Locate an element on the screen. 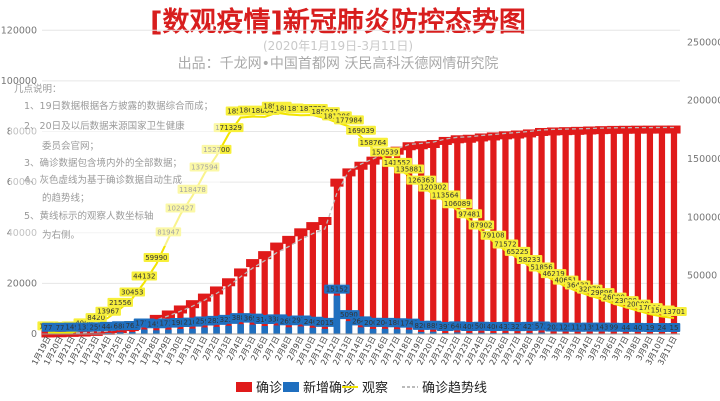 The width and height of the screenshot is (720, 401). new-confirmed-data-label-text: 139 is located at coordinates (589, 328).